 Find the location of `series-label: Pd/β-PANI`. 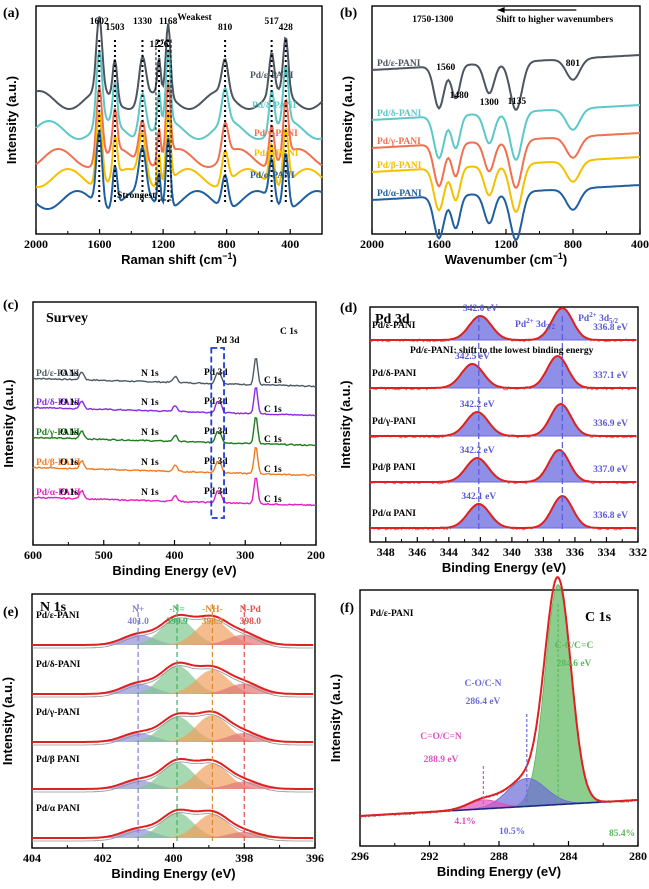

series-label: Pd/β-PANI is located at coordinates (58, 463).